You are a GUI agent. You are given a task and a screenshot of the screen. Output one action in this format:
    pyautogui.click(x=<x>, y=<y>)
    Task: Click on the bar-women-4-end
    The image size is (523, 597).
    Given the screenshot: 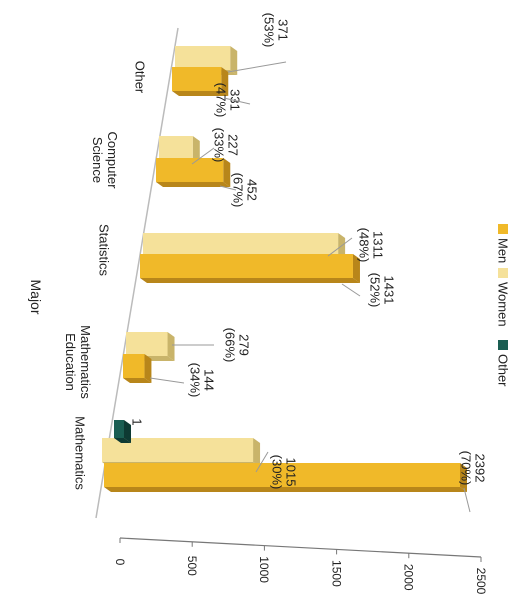 What is the action you would take?
    pyautogui.click(x=234, y=60)
    